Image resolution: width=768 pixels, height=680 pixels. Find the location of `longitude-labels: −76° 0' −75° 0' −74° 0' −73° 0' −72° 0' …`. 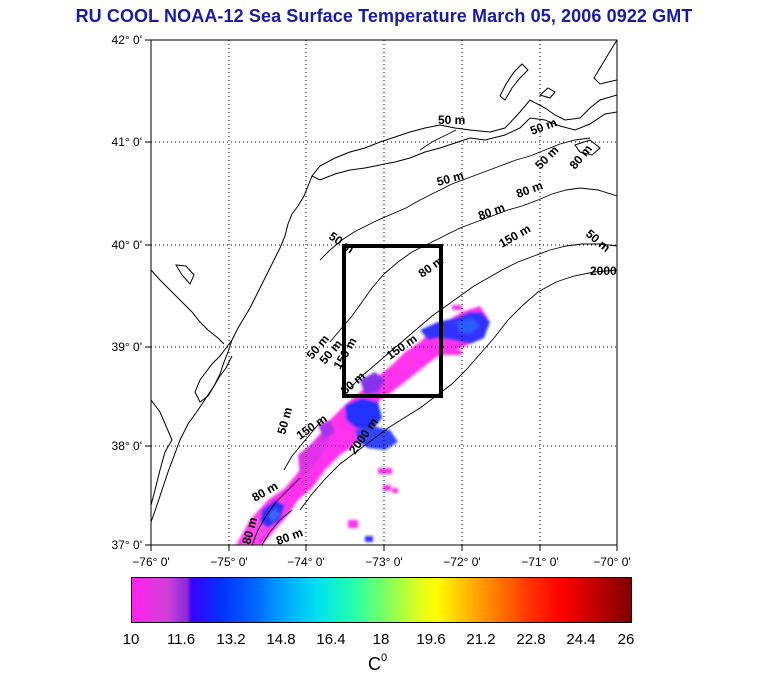

longitude-labels: −76° 0' −75° 0' −74° 0' −73° 0' −72° 0' … is located at coordinates (381, 562).